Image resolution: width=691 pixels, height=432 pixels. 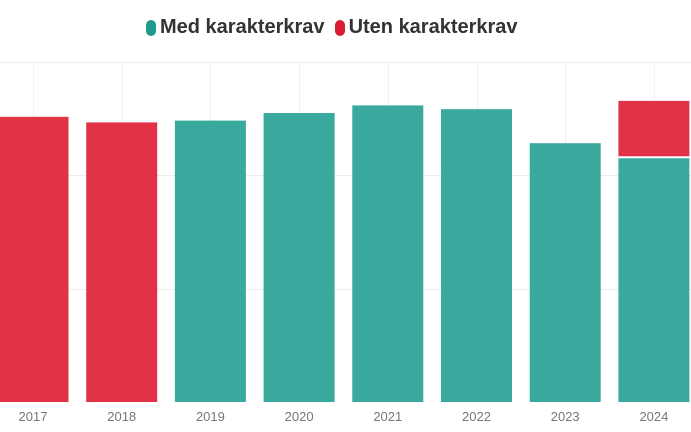 What do you see at coordinates (151, 27) in the screenshot?
I see `legend-swatch-med-karakterkrav` at bounding box center [151, 27].